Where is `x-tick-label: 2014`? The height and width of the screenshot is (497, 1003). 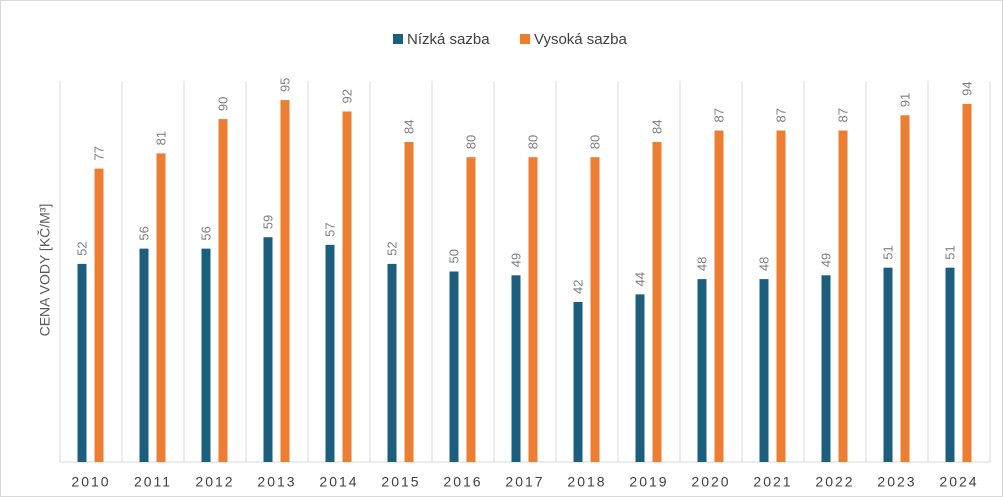
x-tick-label: 2014 is located at coordinates (338, 482).